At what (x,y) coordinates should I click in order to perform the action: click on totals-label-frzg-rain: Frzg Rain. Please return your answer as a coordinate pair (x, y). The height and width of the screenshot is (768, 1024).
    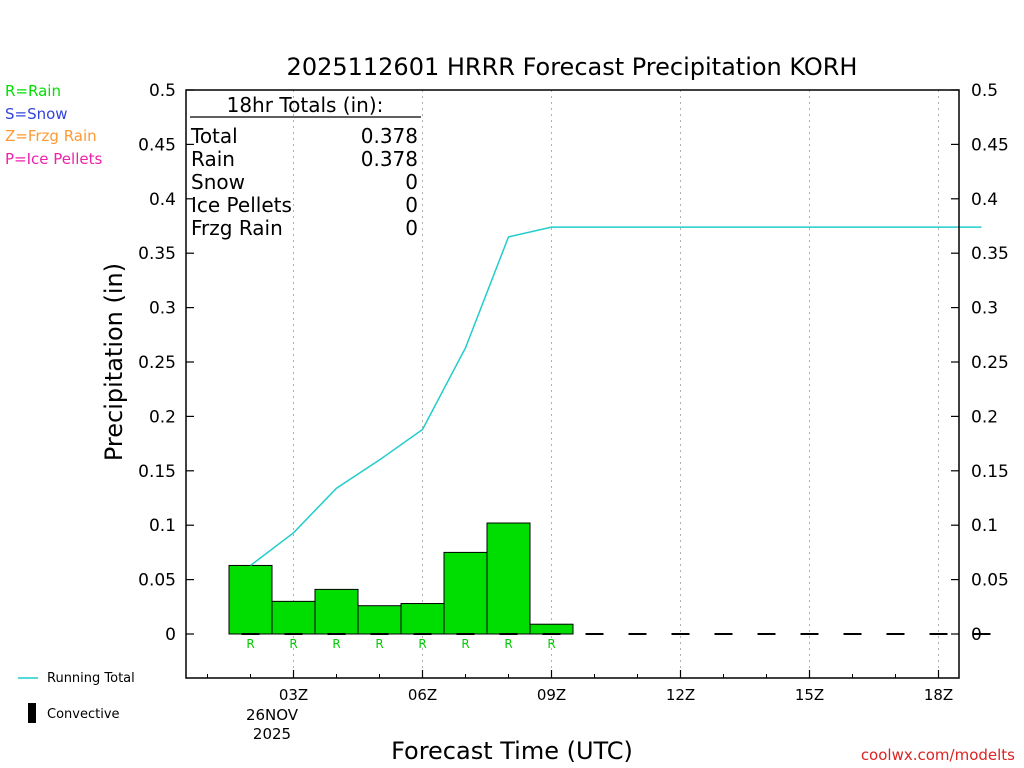
    Looking at the image, I should click on (237, 228).